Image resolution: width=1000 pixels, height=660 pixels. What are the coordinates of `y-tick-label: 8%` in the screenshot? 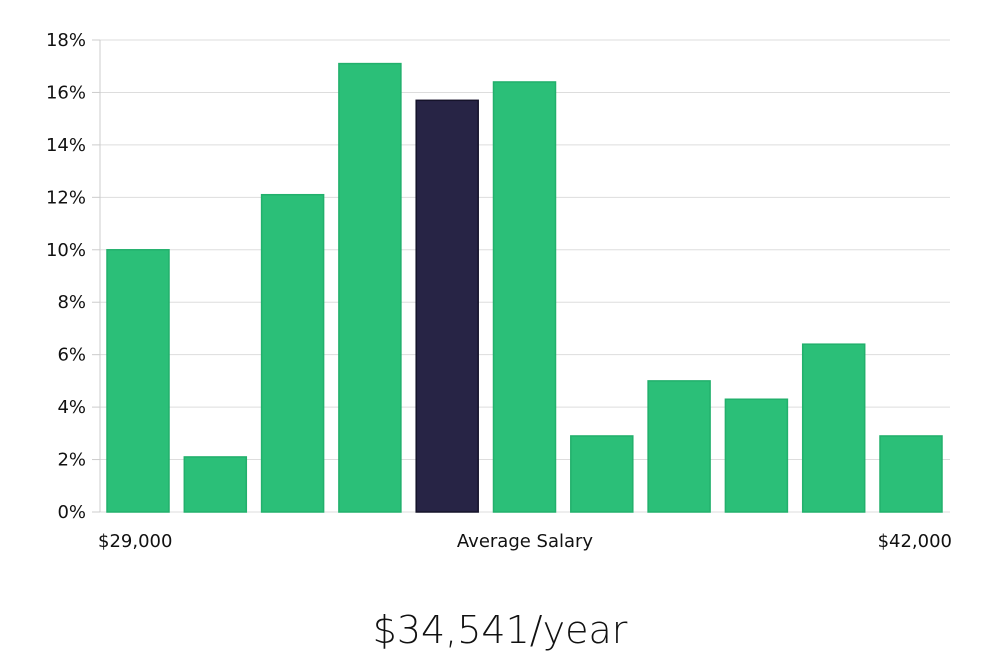 It's located at (71, 302).